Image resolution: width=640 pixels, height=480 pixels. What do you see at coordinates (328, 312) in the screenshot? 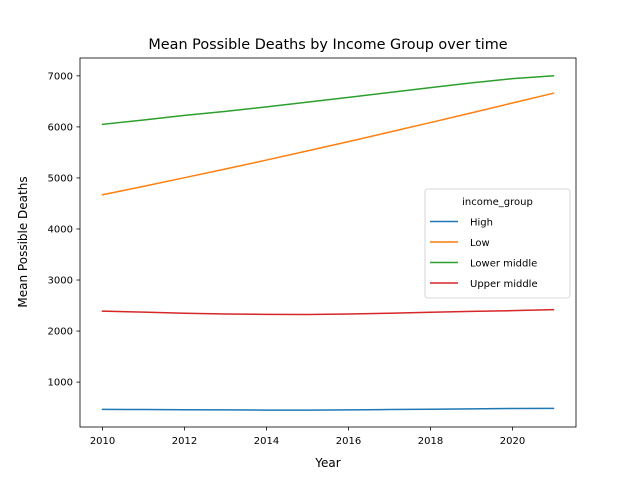
I see `series-line-upper-middle` at bounding box center [328, 312].